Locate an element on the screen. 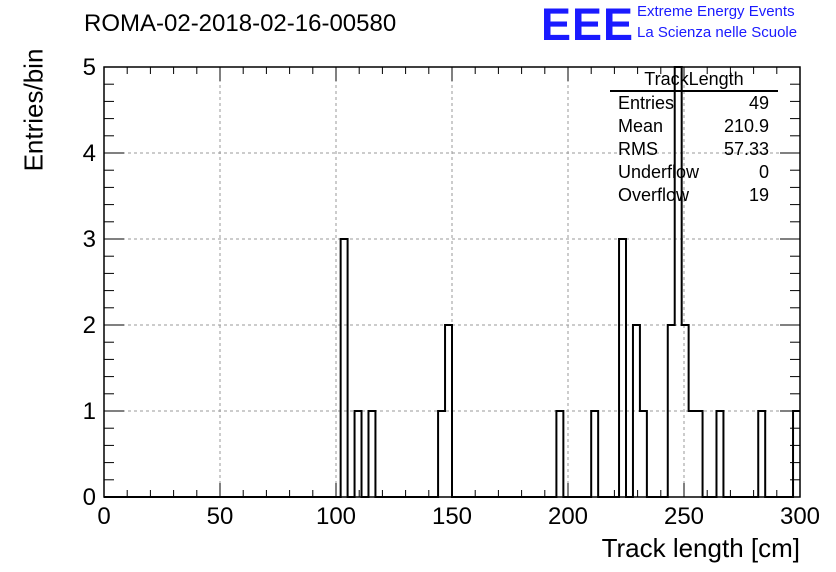  y-tick-label: 5 is located at coordinates (89, 67).